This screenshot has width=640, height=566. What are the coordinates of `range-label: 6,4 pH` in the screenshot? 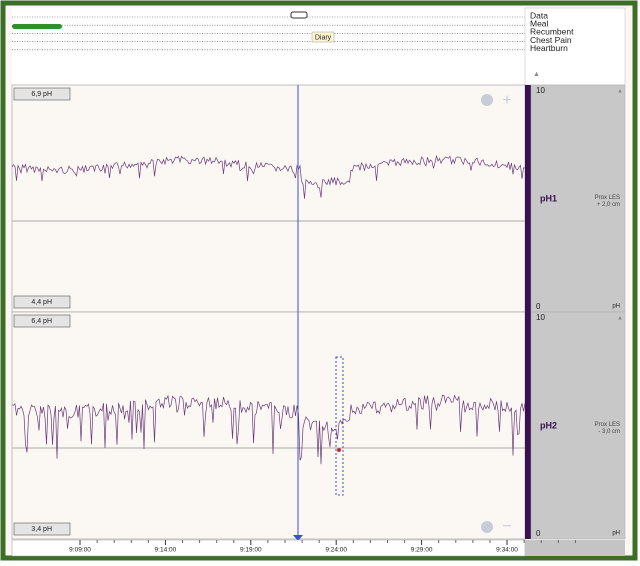 It's located at (41, 321).